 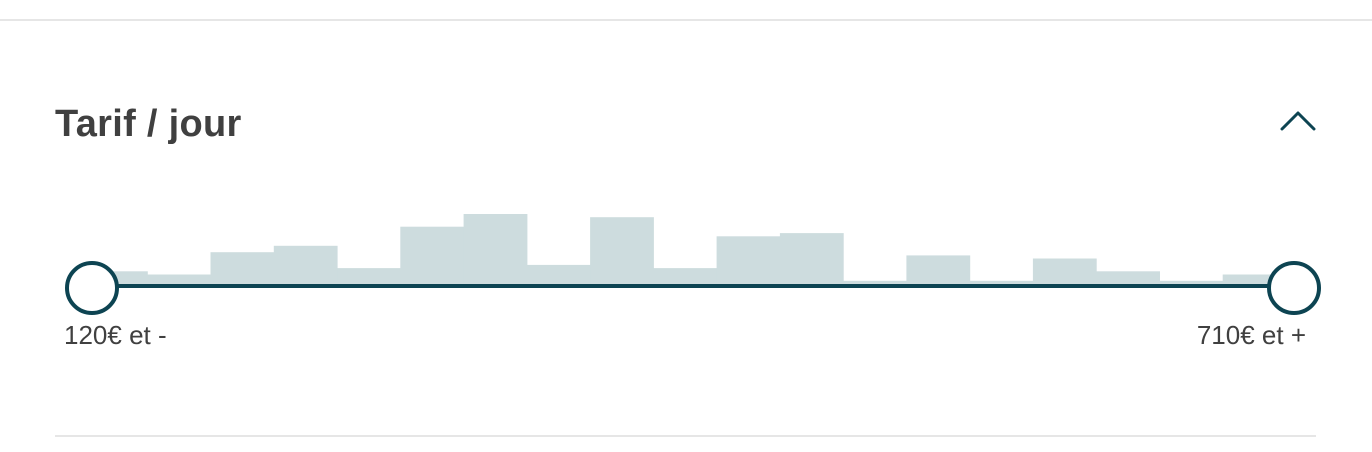 What do you see at coordinates (92, 288) in the screenshot?
I see `range-slider-min-handle` at bounding box center [92, 288].